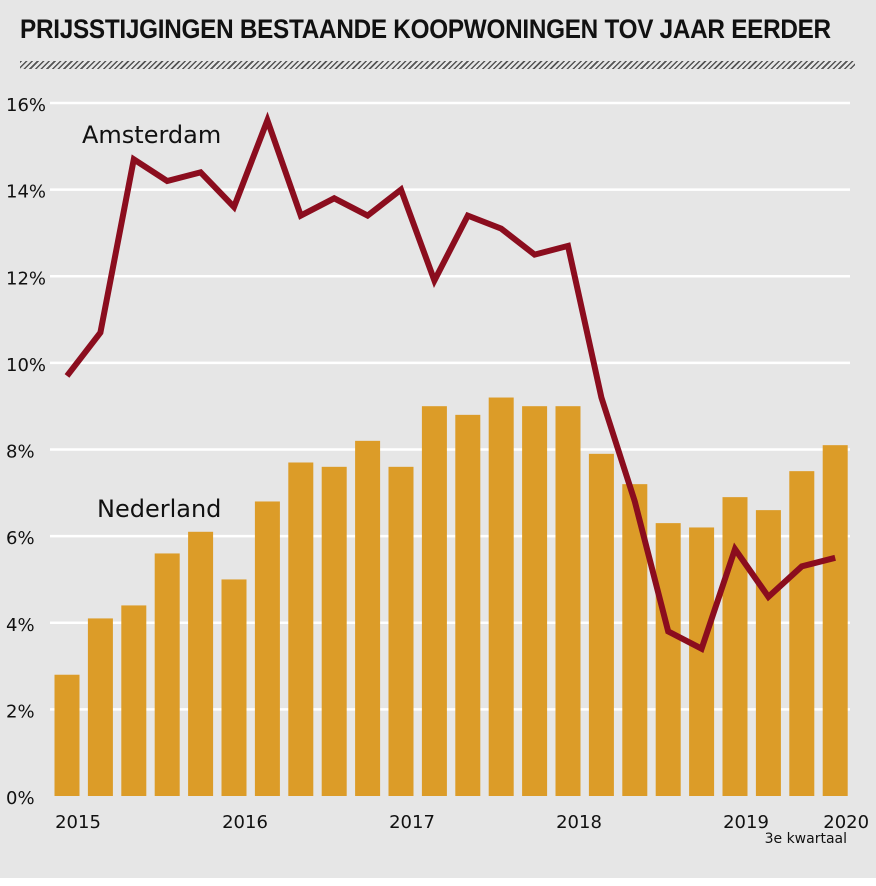 This screenshot has width=876, height=886. What do you see at coordinates (20, 538) in the screenshot?
I see `y-tick-label: 6%` at bounding box center [20, 538].